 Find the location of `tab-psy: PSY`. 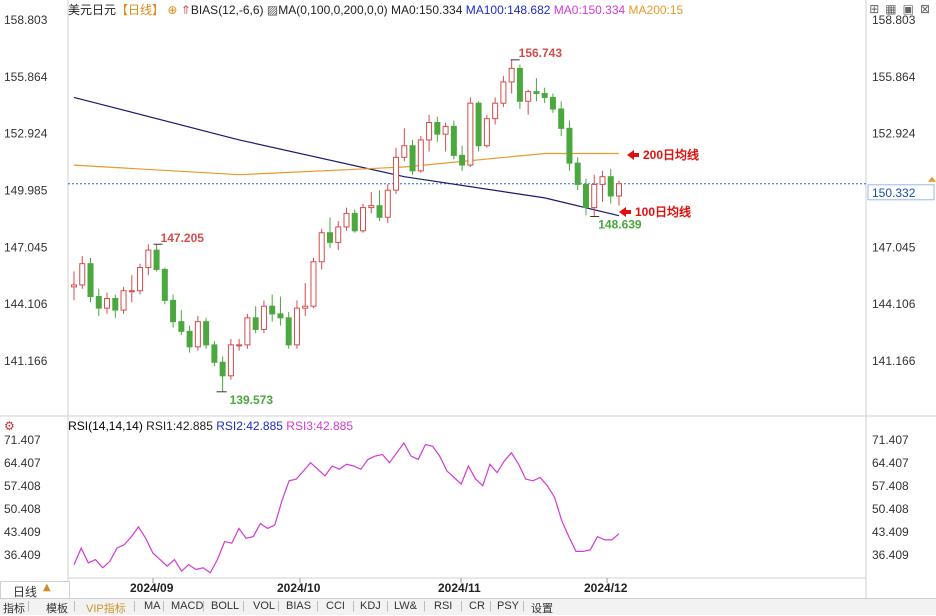

tab-psy: PSY is located at coordinates (508, 606).